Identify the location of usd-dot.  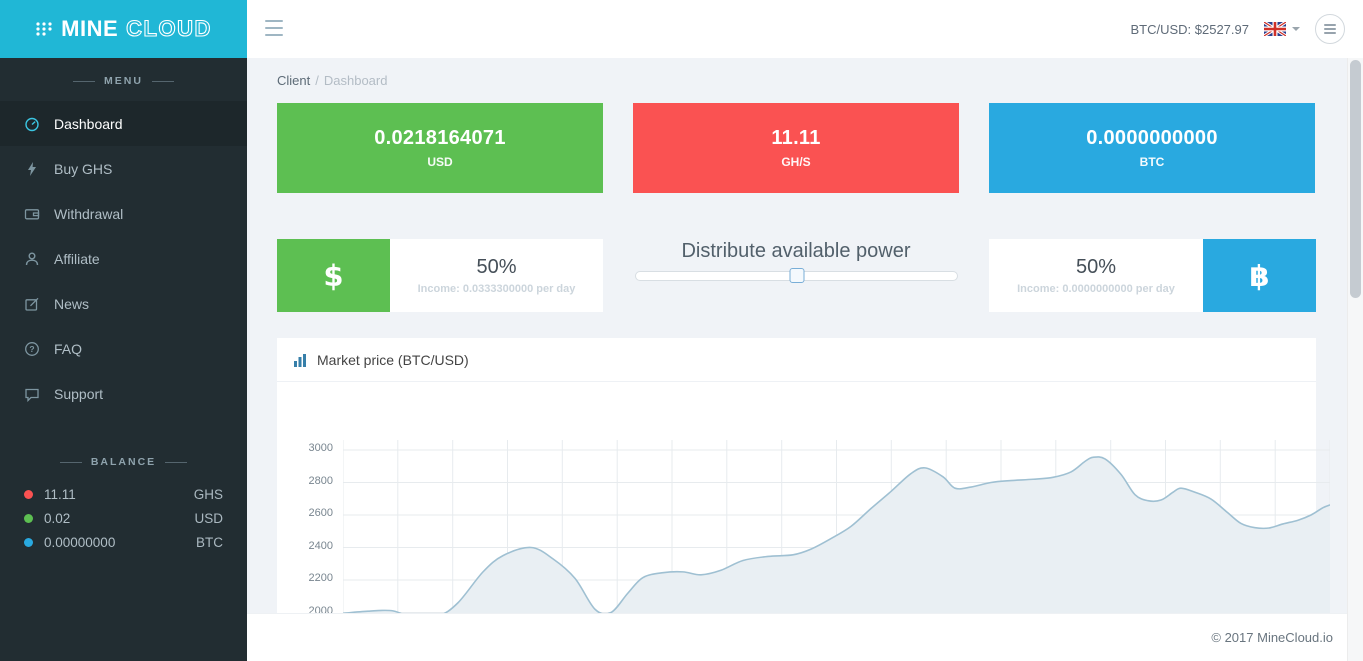
(28, 518).